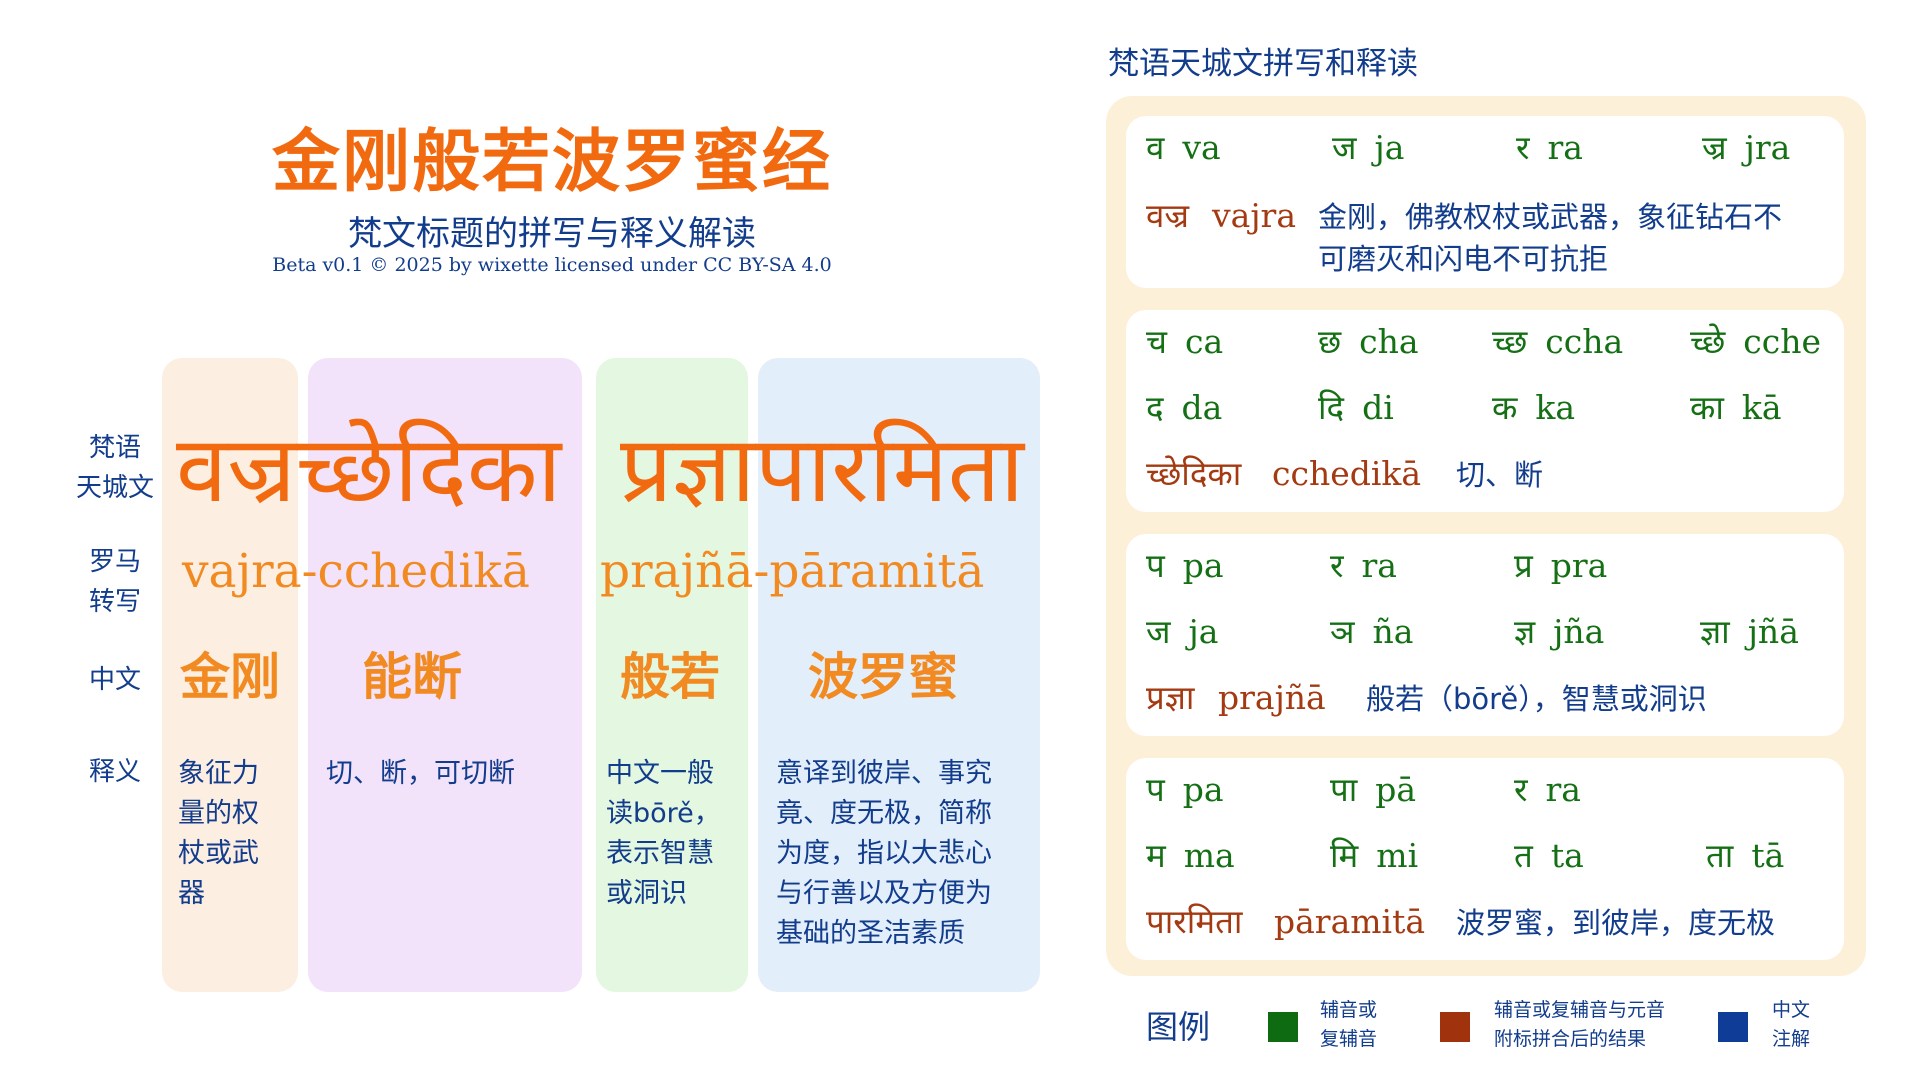  I want to click on result-roman: cchedikā, so click(1347, 473).